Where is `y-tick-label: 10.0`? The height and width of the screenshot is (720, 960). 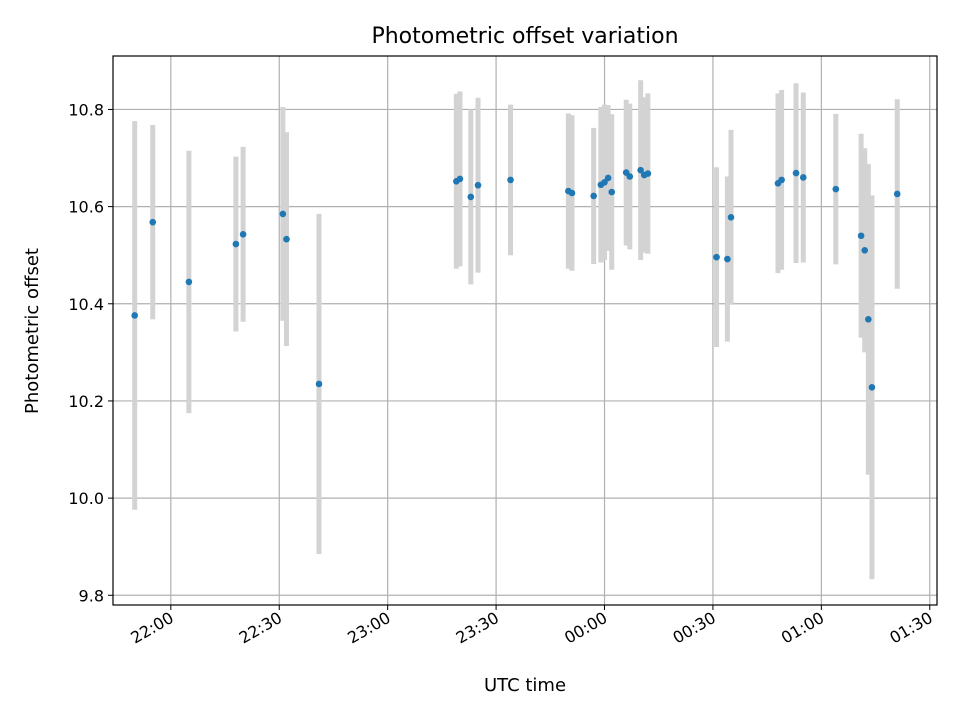 y-tick-label: 10.0 is located at coordinates (86, 498).